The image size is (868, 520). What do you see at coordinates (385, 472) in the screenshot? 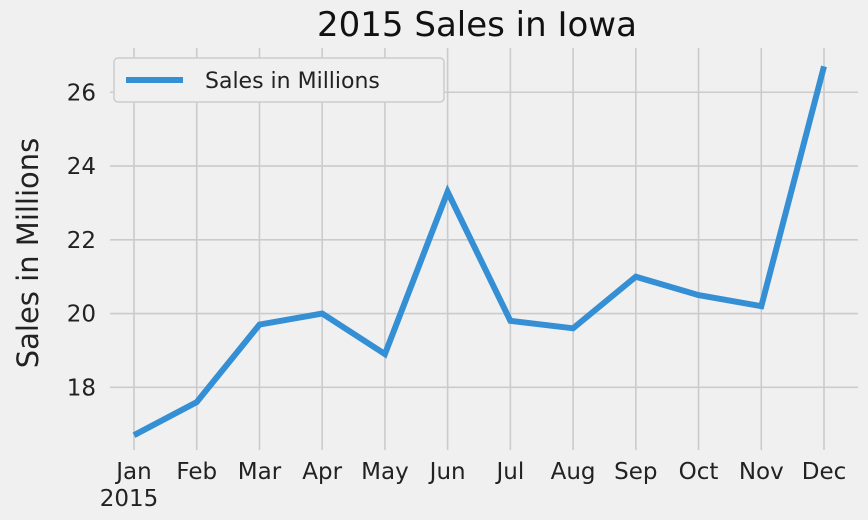
I see `x-tick-label: May` at bounding box center [385, 472].